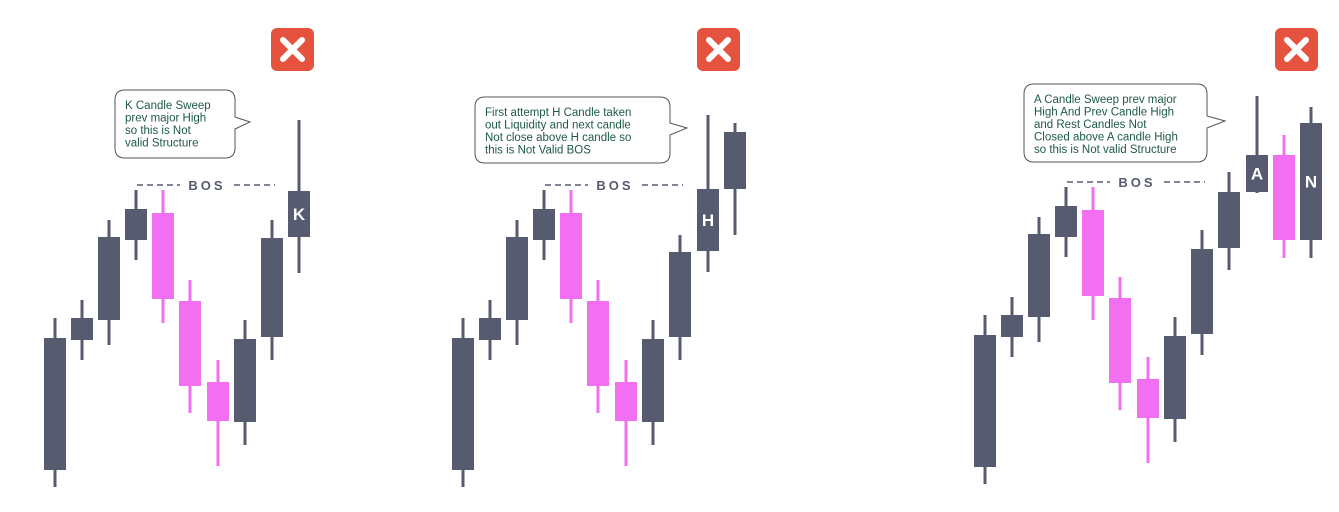 The width and height of the screenshot is (1339, 512). Describe the element at coordinates (1106, 138) in the screenshot. I see `callout-text: Closed above A candle High` at that location.